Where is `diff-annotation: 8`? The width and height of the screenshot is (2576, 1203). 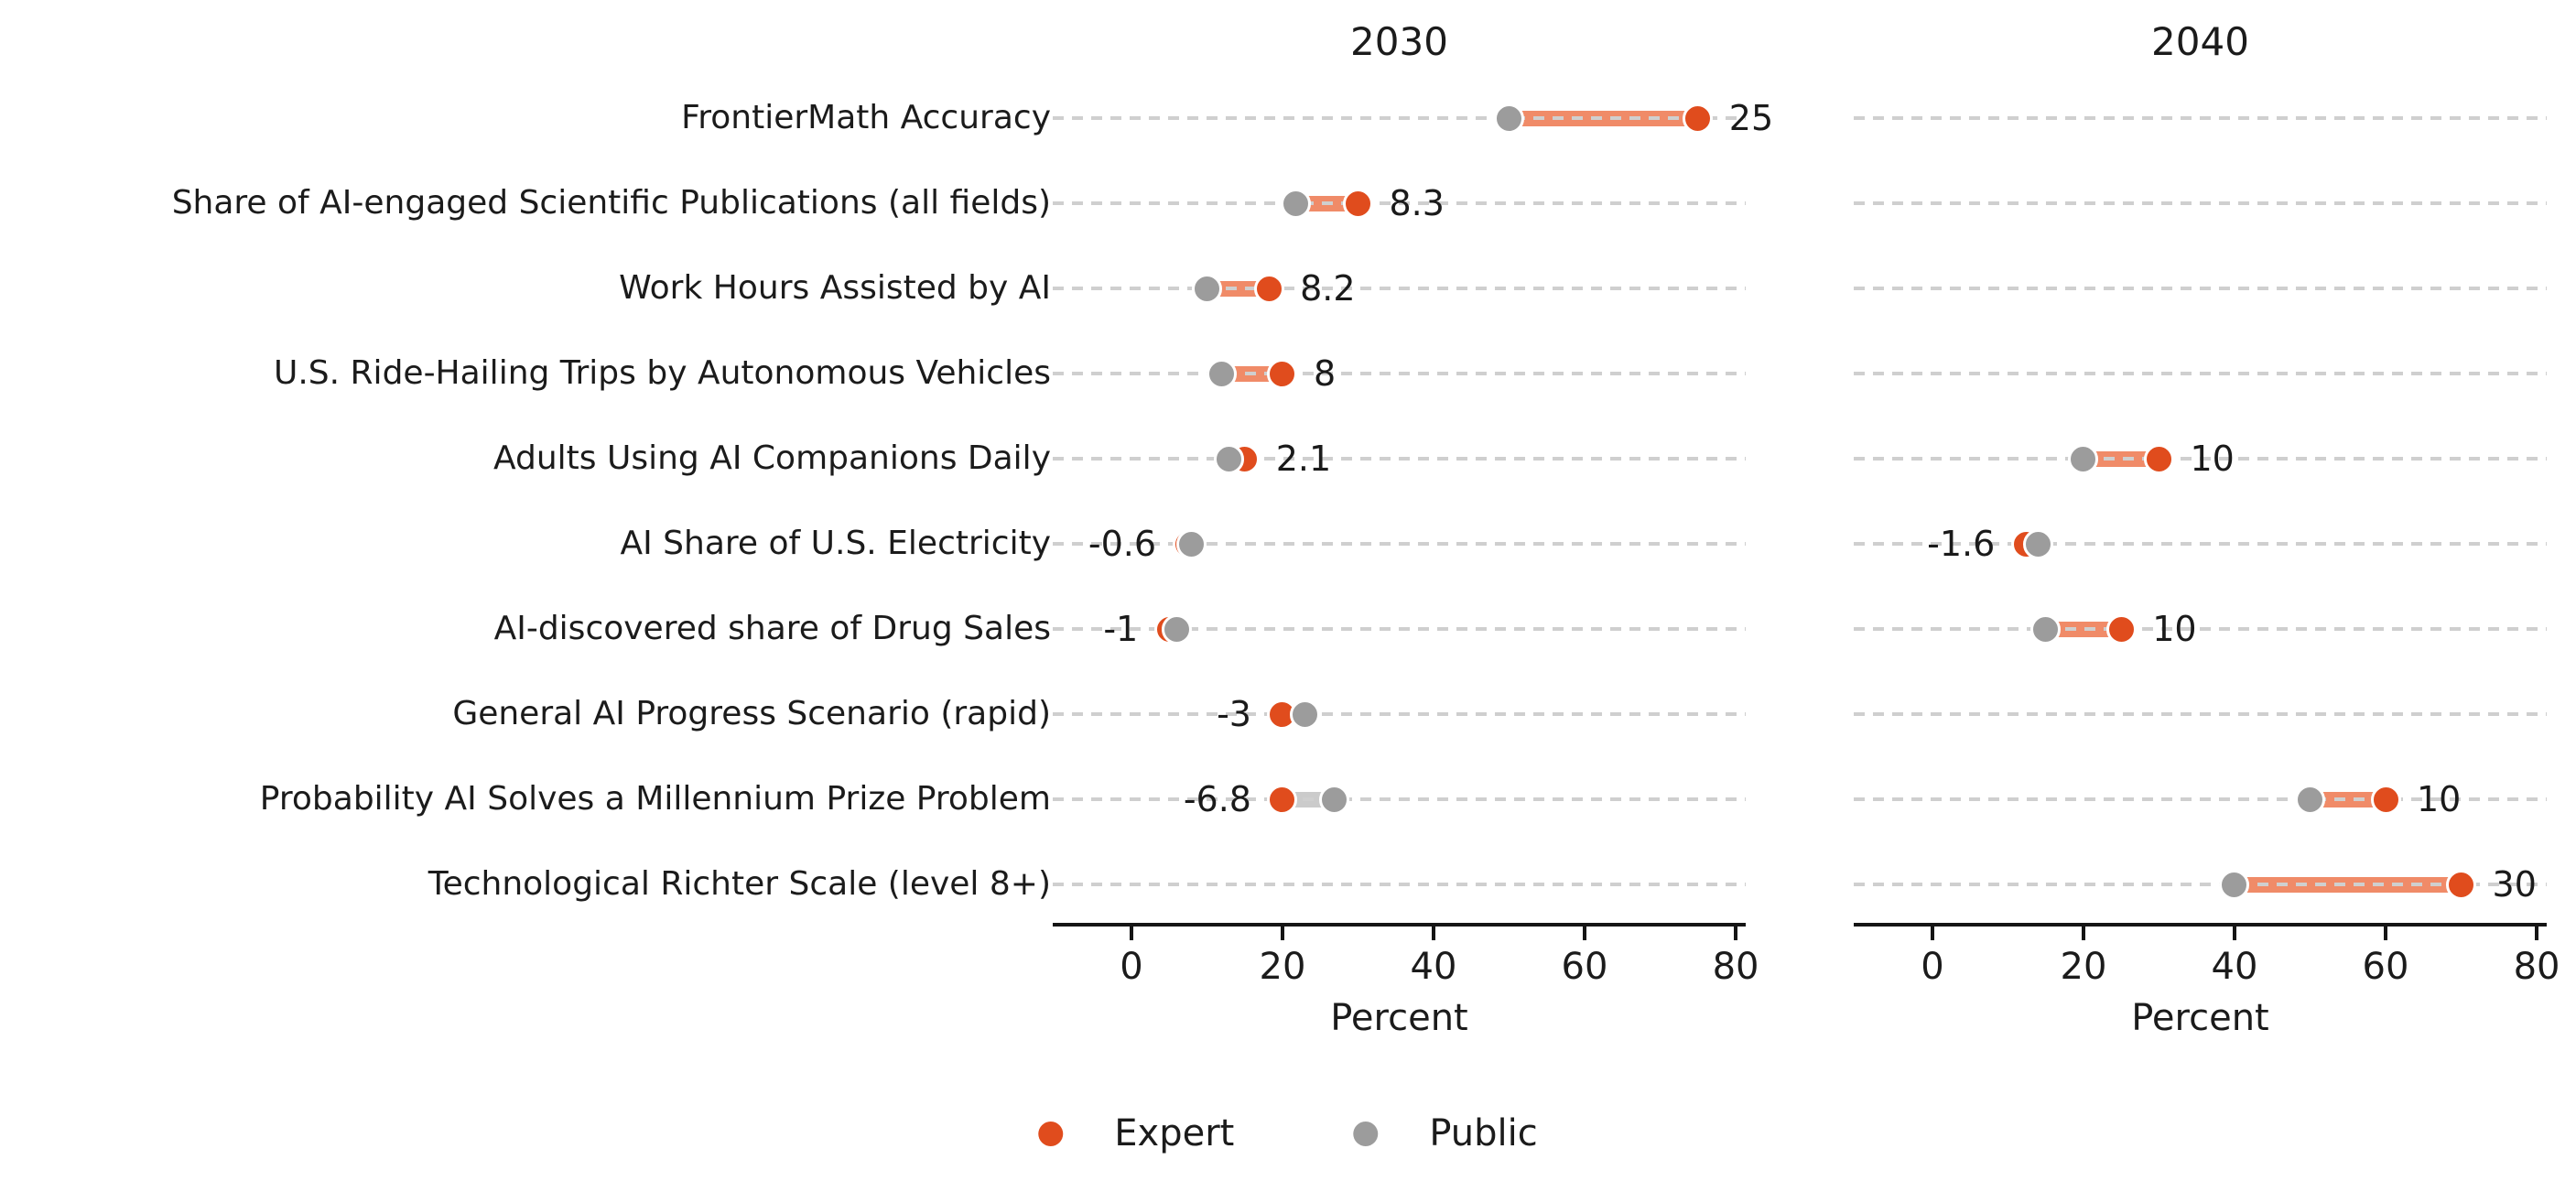 diff-annotation: 8 is located at coordinates (1325, 373).